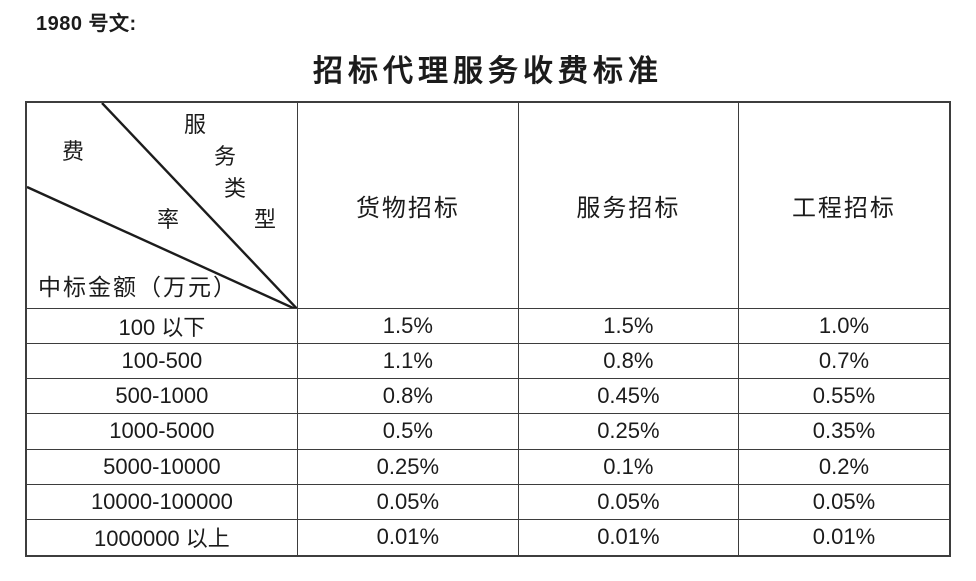  What do you see at coordinates (843, 397) in the screenshot?
I see `fee-value: 0.55%` at bounding box center [843, 397].